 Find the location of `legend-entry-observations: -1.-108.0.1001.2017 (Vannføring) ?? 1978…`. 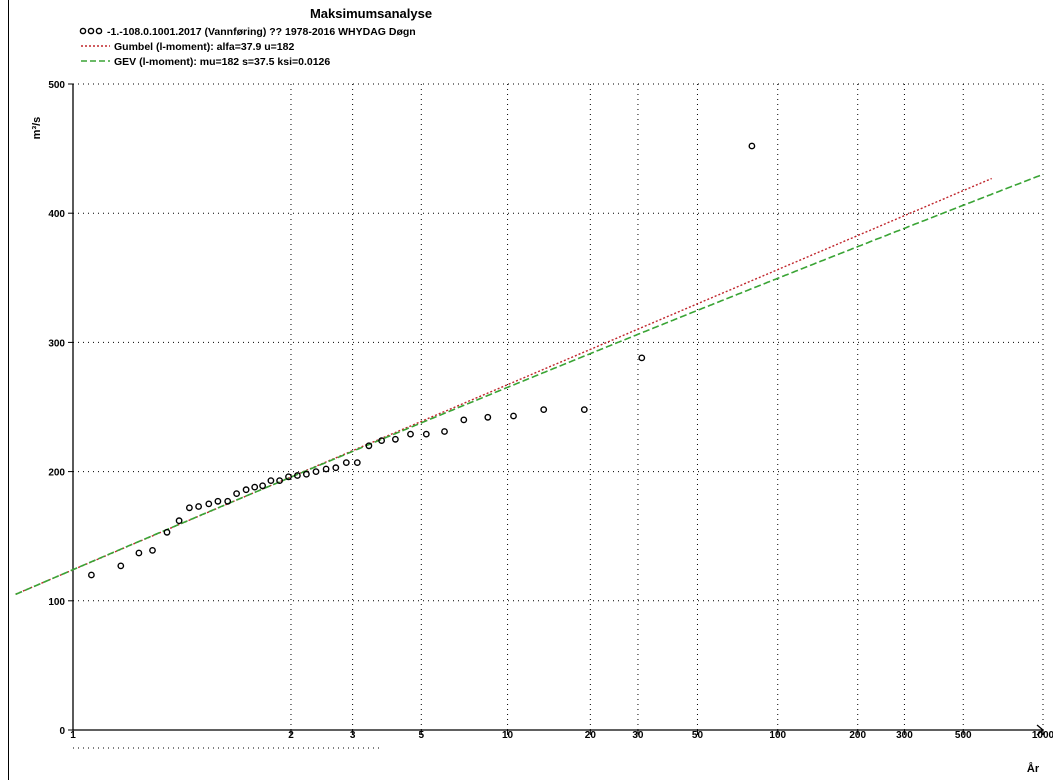

legend-entry-observations: -1.-108.0.1001.2017 (Vannføring) ?? 1978… is located at coordinates (247, 32).